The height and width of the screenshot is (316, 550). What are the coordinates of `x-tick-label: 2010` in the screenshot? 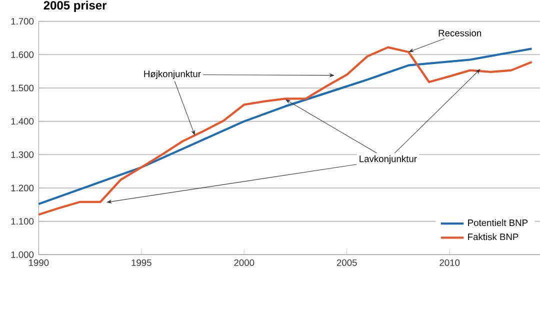 It's located at (450, 262).